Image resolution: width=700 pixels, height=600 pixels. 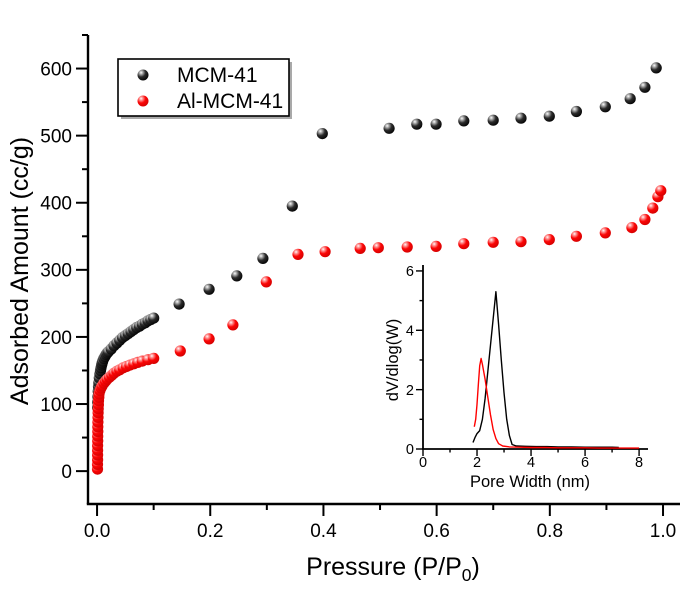 I want to click on x-axis-title: Pressure (P/P0), so click(x=393, y=569).